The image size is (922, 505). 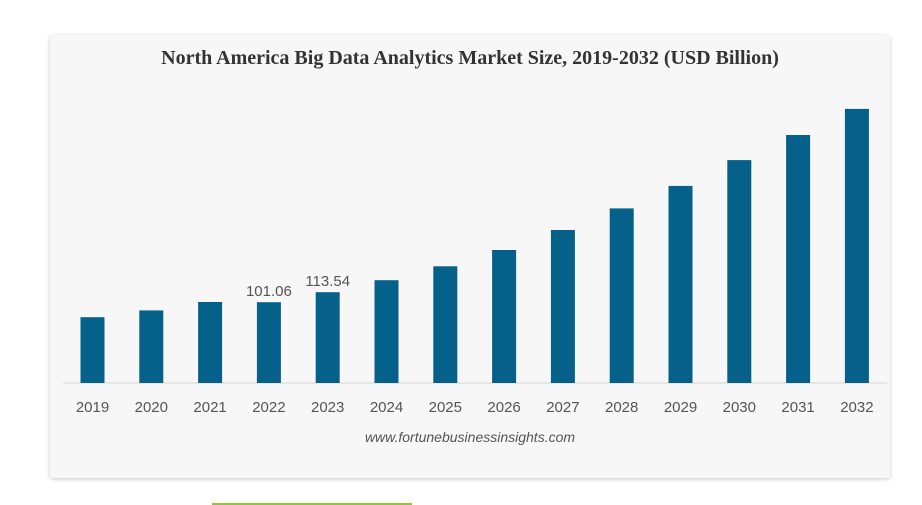 What do you see at coordinates (269, 291) in the screenshot?
I see `data-label-2022: 101.06` at bounding box center [269, 291].